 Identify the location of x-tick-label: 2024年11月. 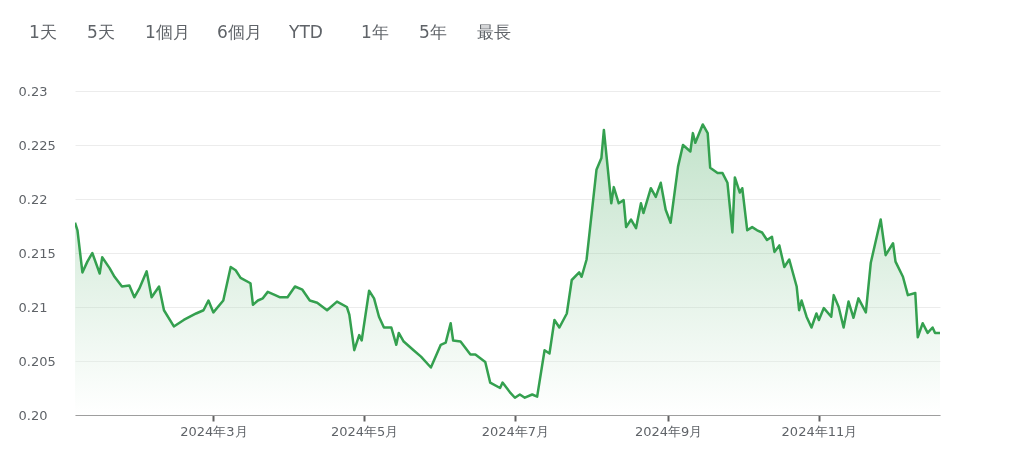
(819, 431).